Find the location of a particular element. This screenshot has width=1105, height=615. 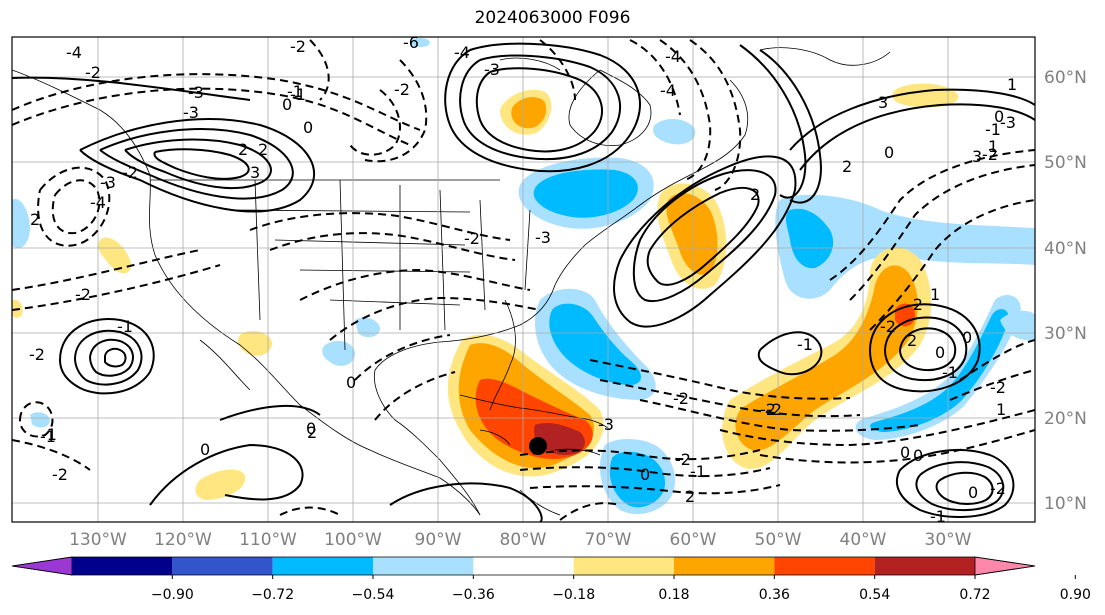

lat-label: 10°N is located at coordinates (1065, 504).